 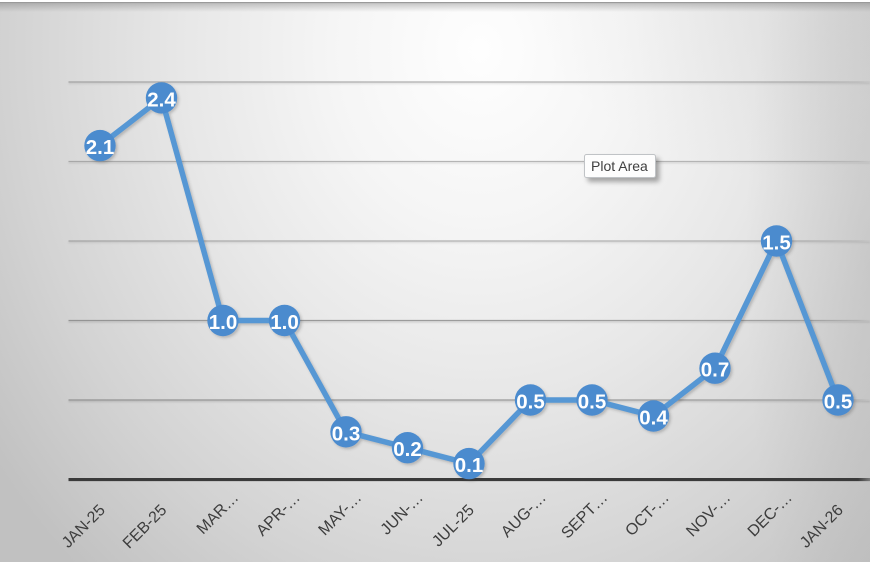 What do you see at coordinates (715, 370) in the screenshot?
I see `svg-text: 0.7` at bounding box center [715, 370].